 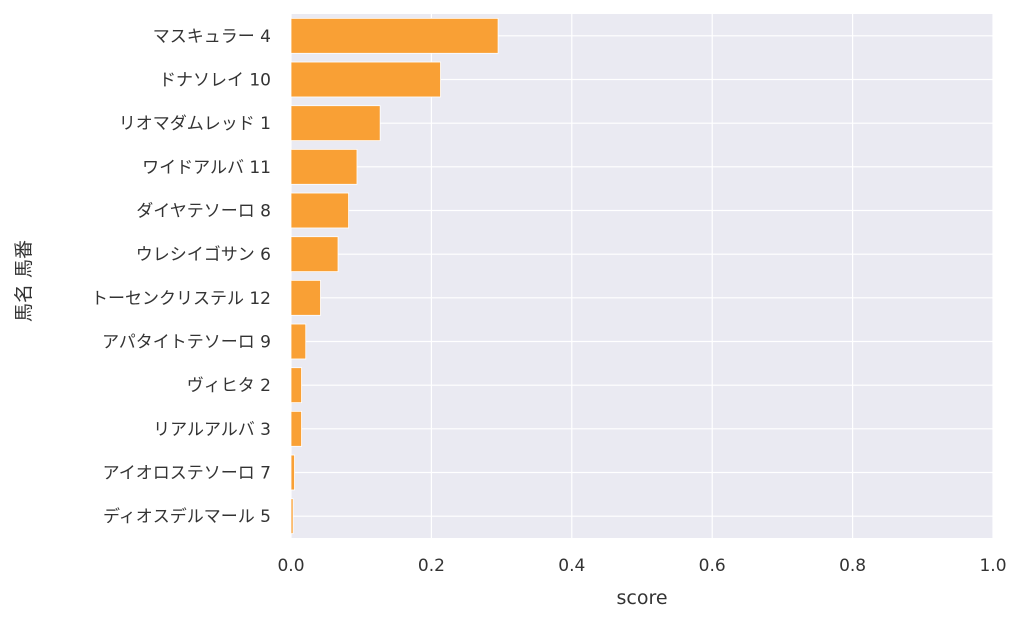 I want to click on y-tick-label: トーセンクリステル 12, so click(x=181, y=299).